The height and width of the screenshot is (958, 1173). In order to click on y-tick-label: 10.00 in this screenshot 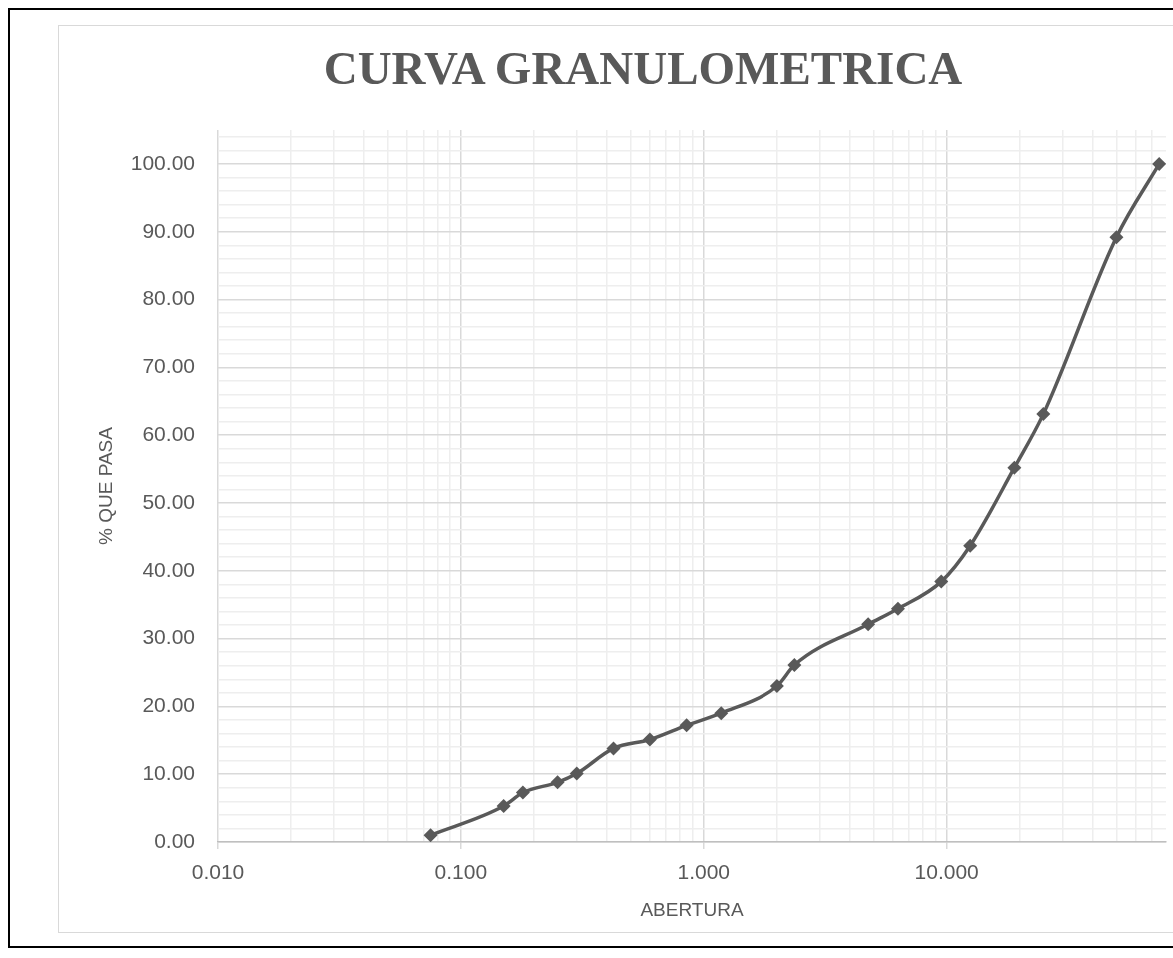, I will do `click(168, 772)`.